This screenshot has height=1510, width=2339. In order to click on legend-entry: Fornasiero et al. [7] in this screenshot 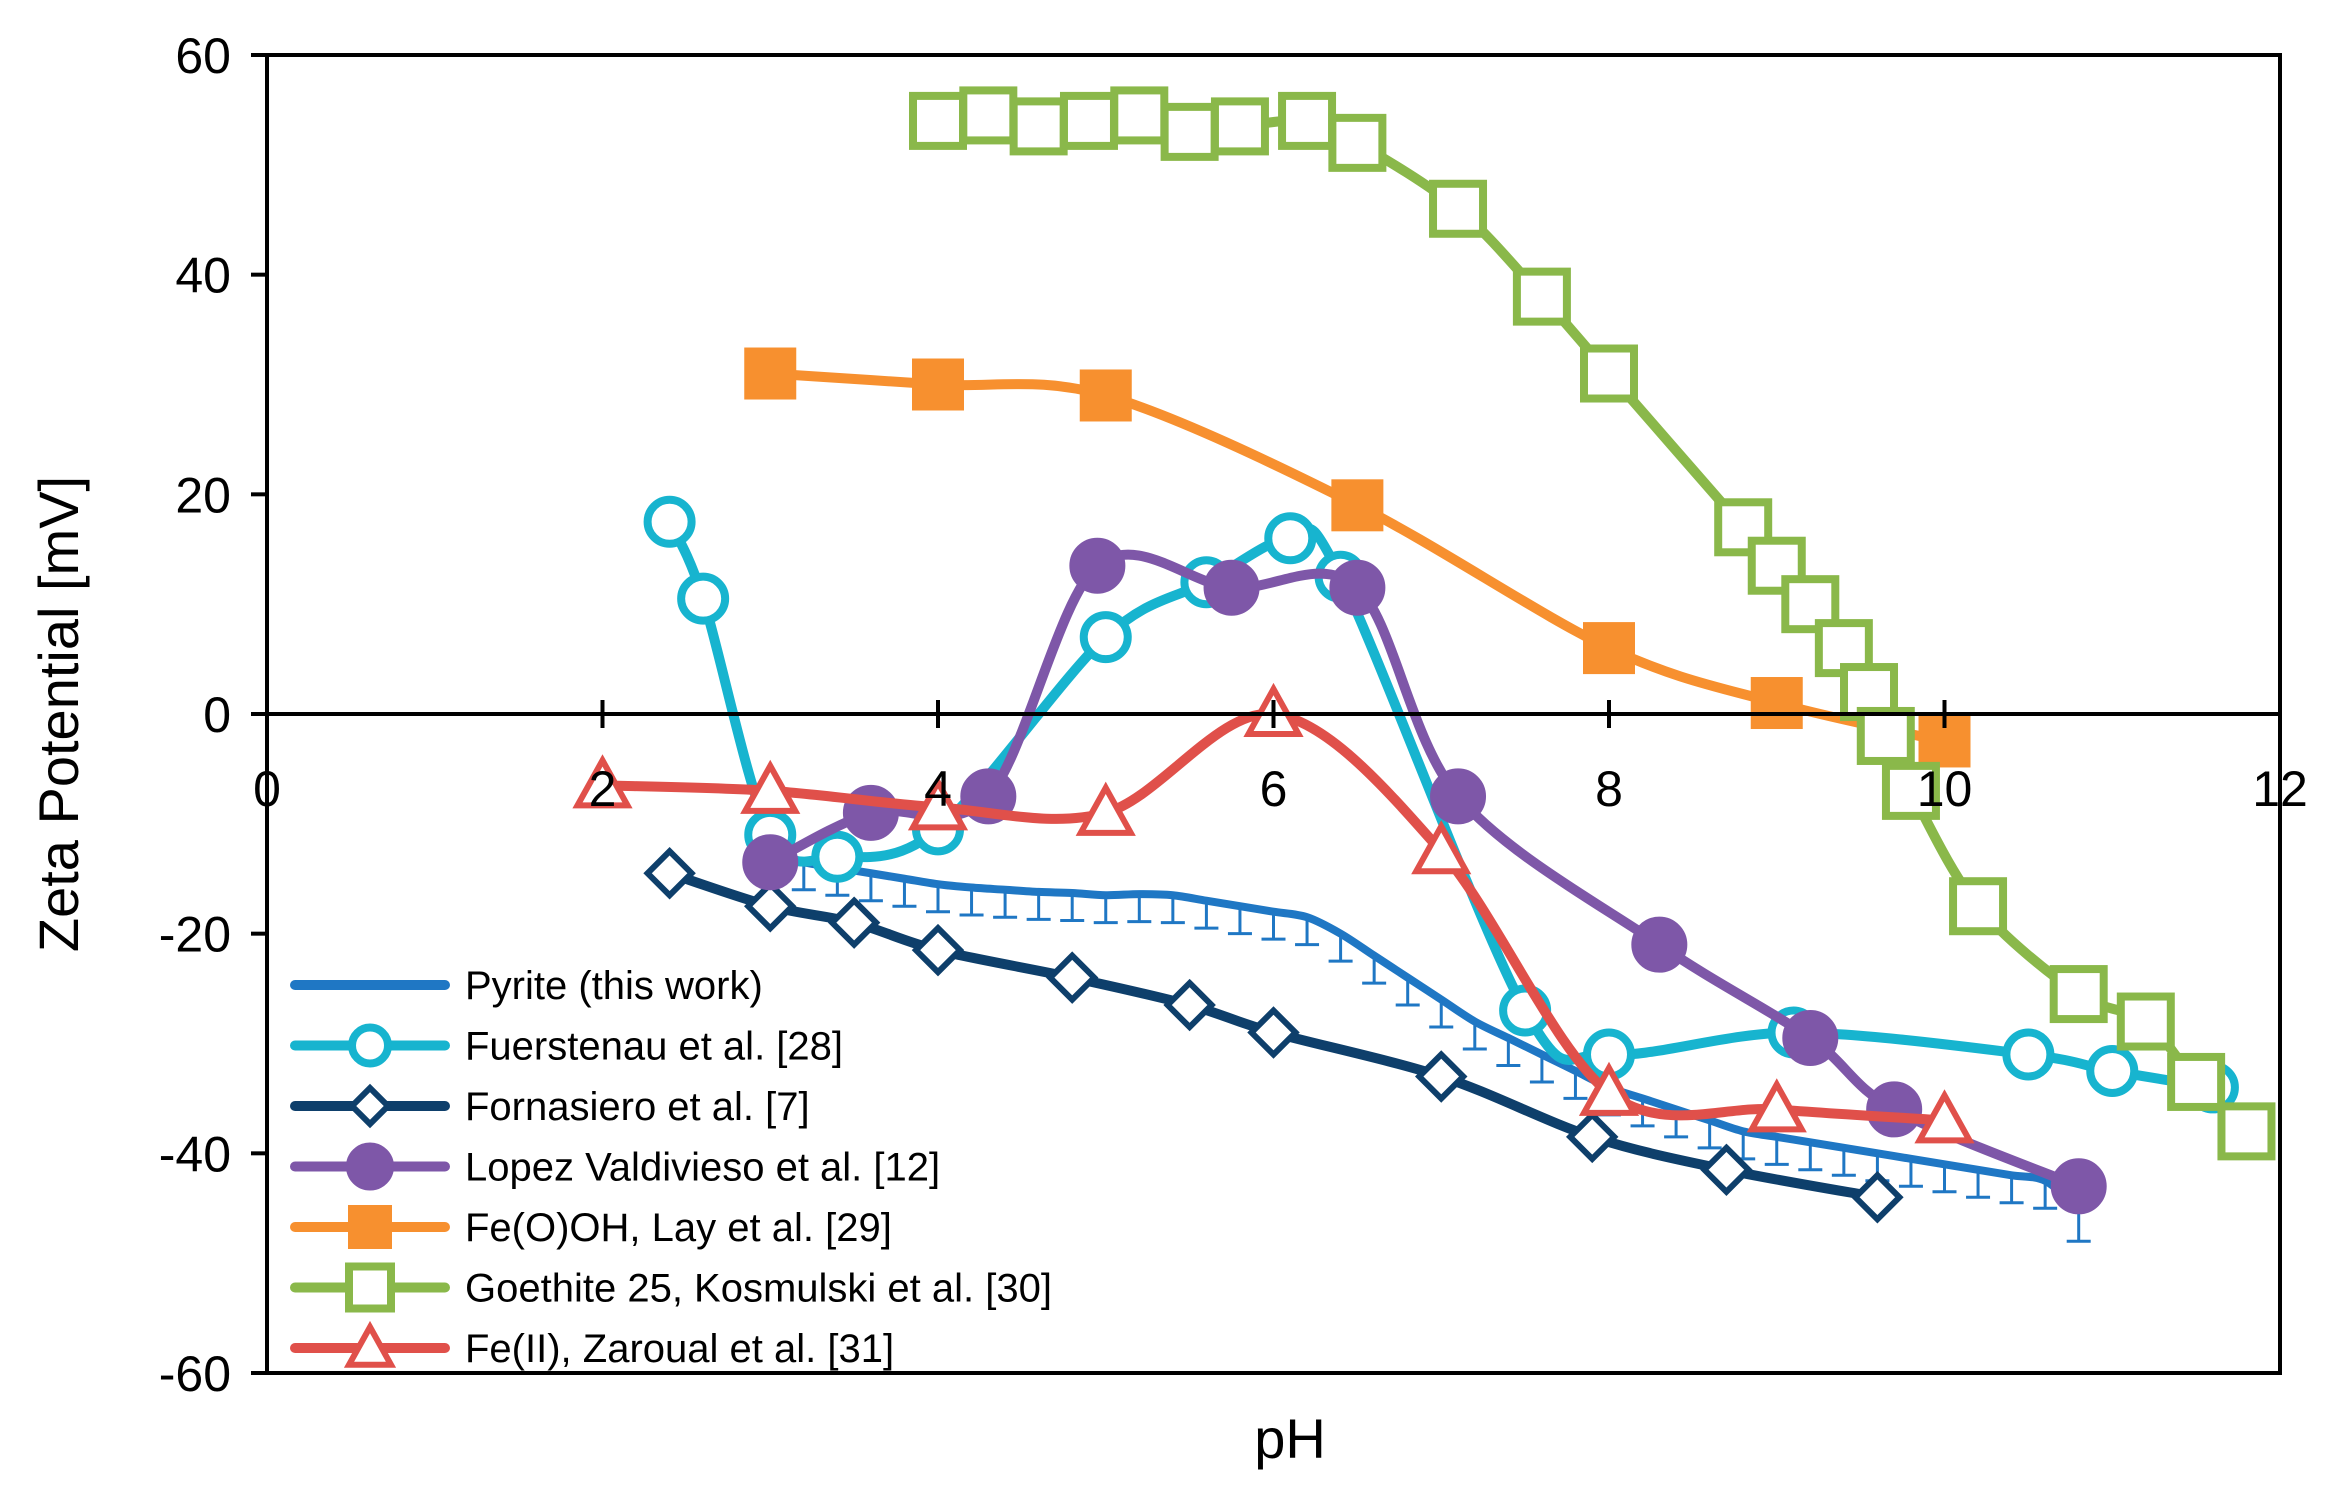, I will do `click(550, 1106)`.